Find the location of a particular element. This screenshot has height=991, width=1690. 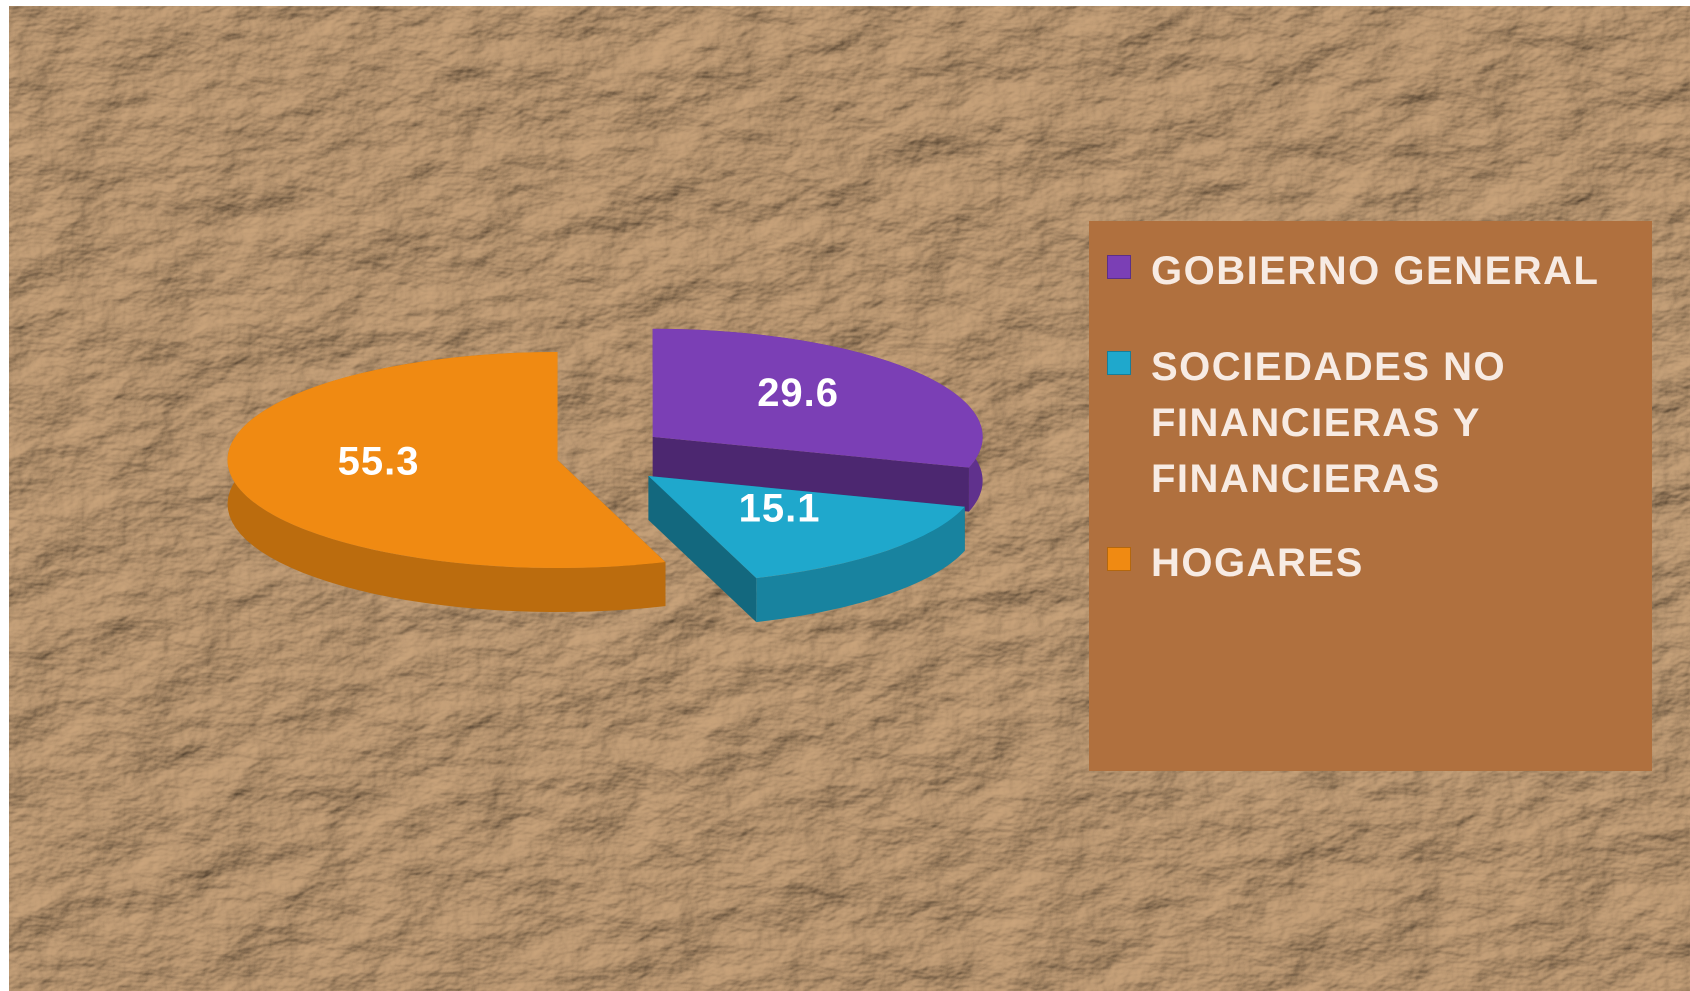

value-label: 55.3 is located at coordinates (379, 461).